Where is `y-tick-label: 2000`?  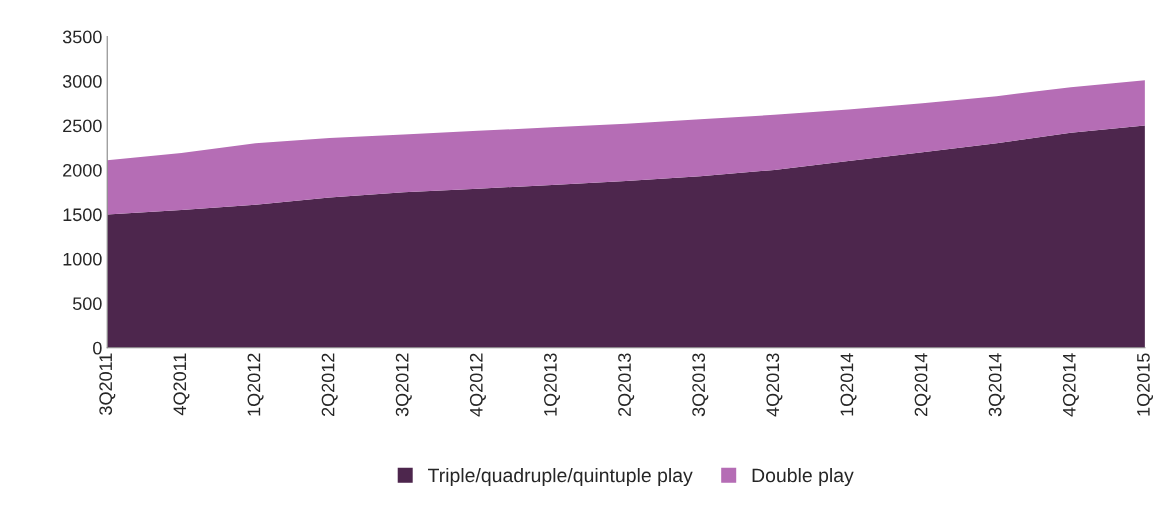 y-tick-label: 2000 is located at coordinates (82, 170).